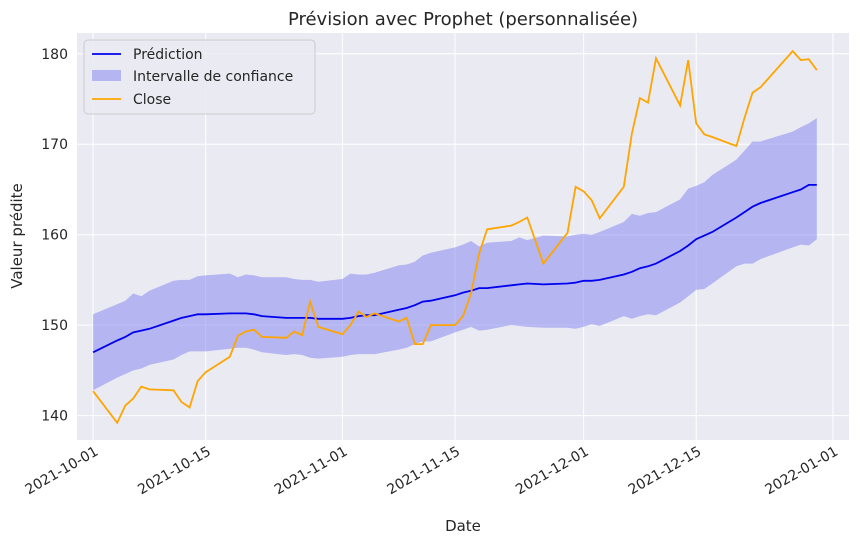 The image size is (861, 546). Describe the element at coordinates (54, 417) in the screenshot. I see `y-tick-label: 140` at that location.